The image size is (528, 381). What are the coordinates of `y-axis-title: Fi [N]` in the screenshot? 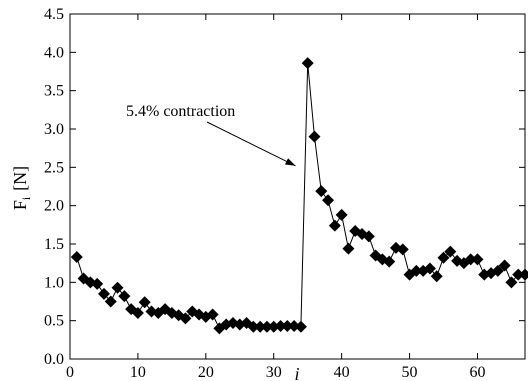 It's located at (21, 188).